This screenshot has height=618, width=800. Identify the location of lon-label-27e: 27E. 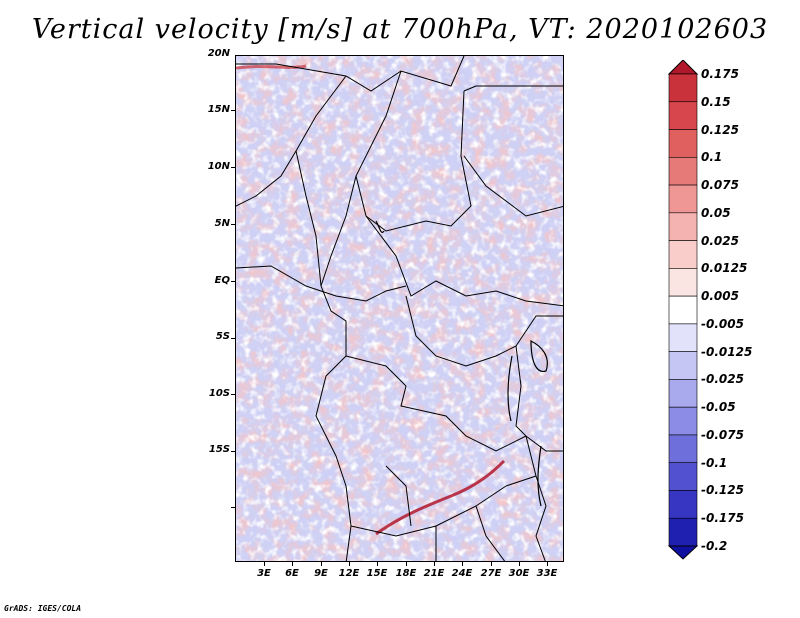
(491, 573).